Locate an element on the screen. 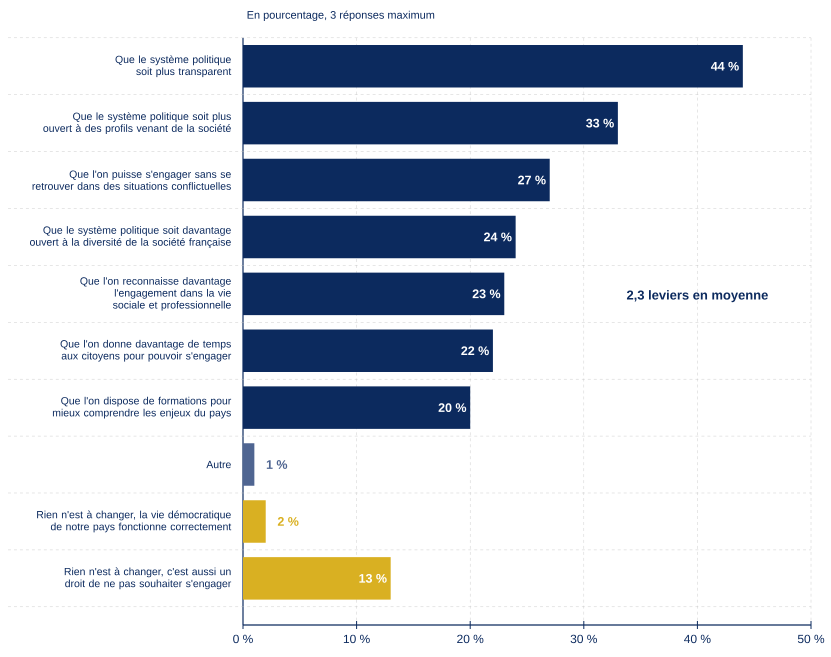 Image resolution: width=831 pixels, height=657 pixels. y-tick-label: Que le système politique soit plus ouvert à des profils venant de la société is located at coordinates (137, 123).